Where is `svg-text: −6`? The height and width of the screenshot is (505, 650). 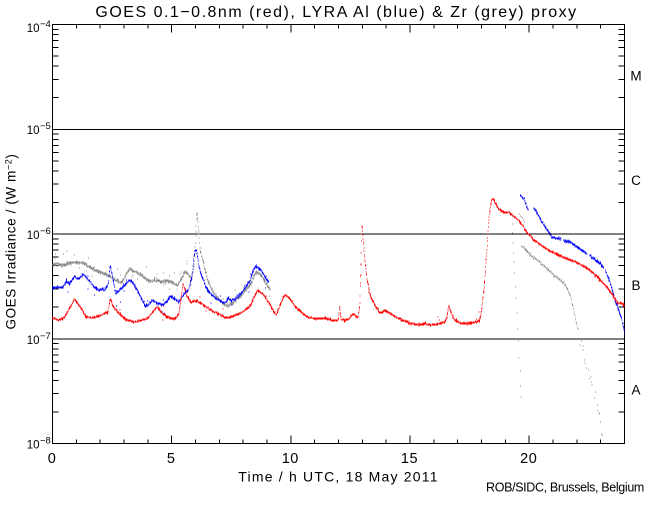
svg-text: −6 is located at coordinates (45, 231).